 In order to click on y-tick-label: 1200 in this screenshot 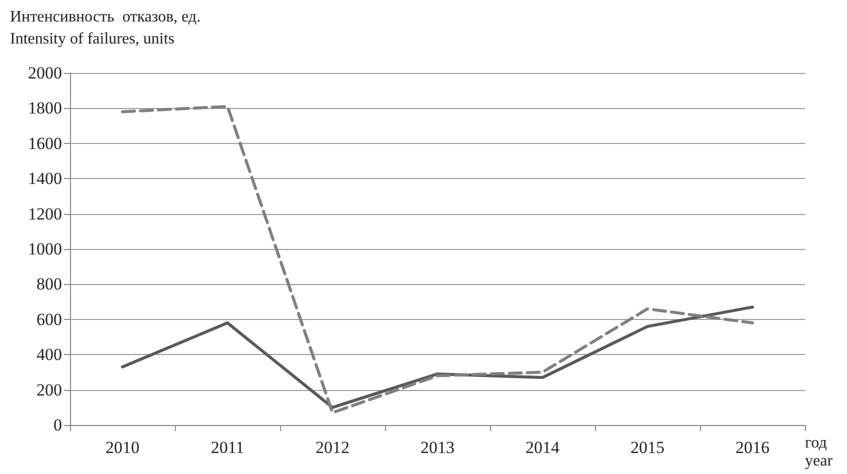, I will do `click(45, 214)`.